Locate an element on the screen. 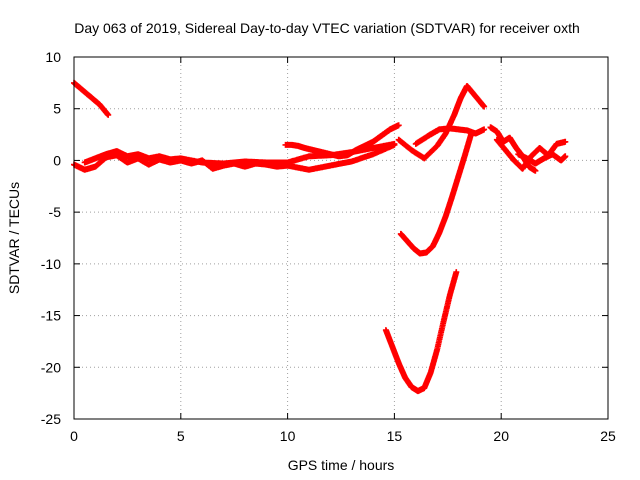 The width and height of the screenshot is (640, 480). y-tick-label: -5 is located at coordinates (55, 212).